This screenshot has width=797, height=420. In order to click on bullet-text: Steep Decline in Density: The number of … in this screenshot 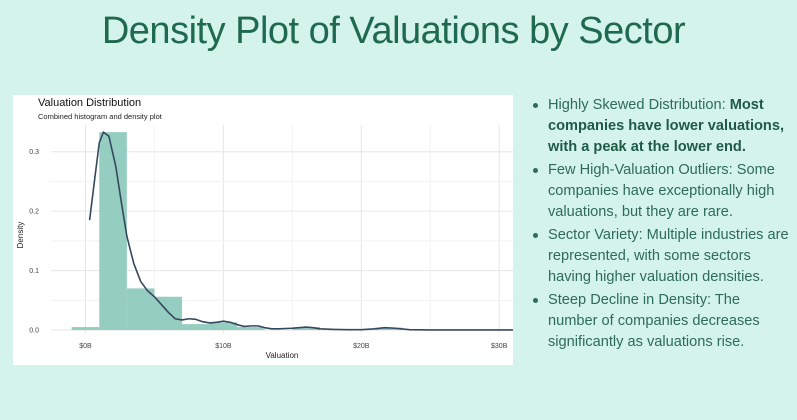, I will do `click(654, 321)`.